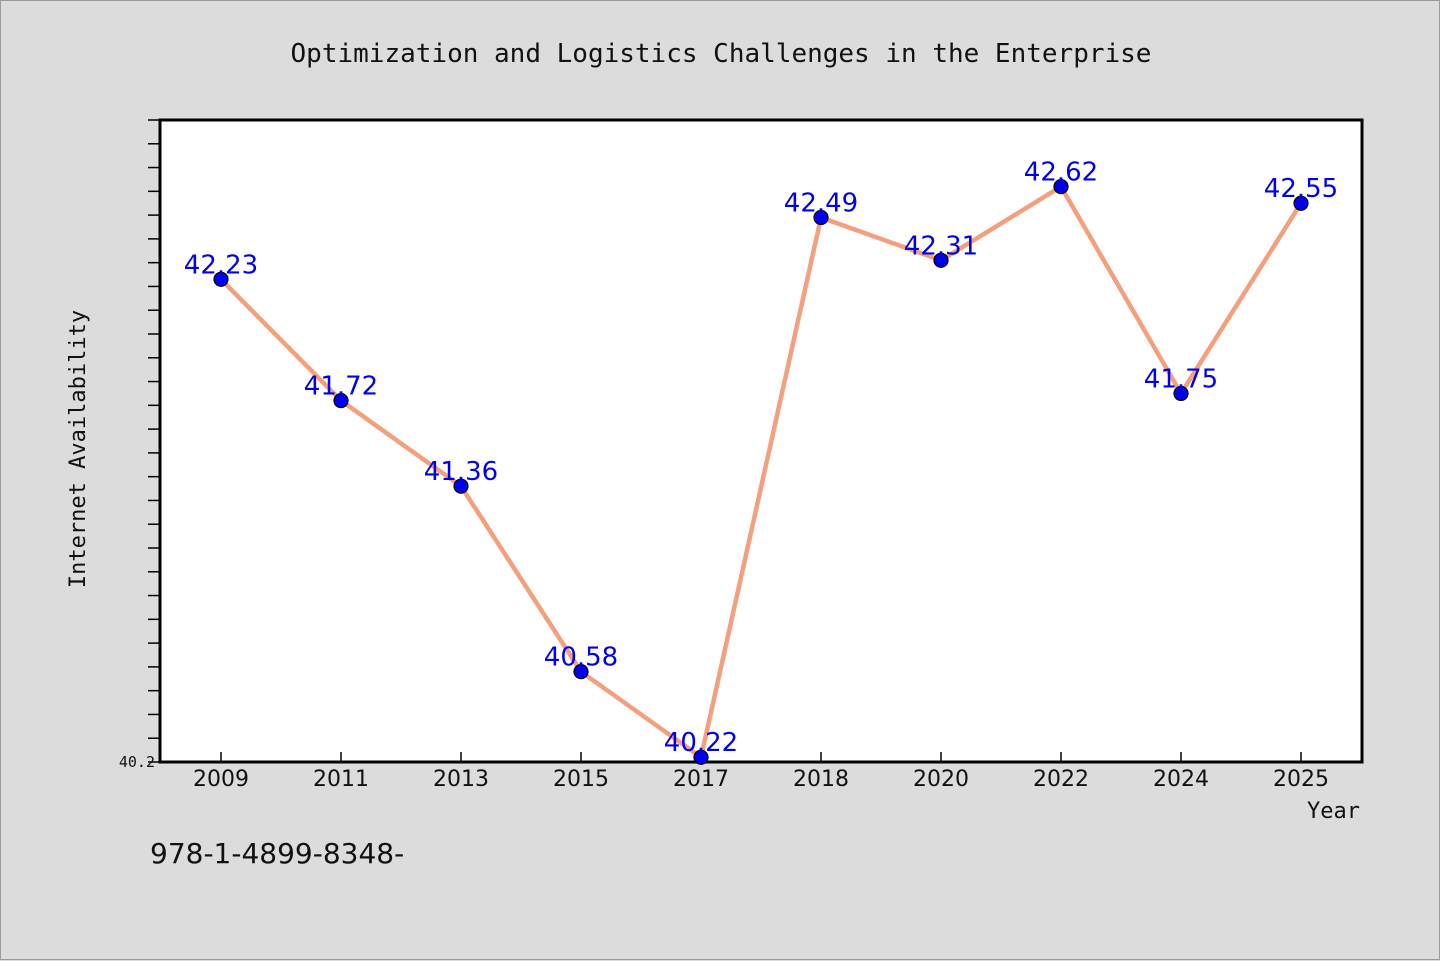  Describe the element at coordinates (701, 743) in the screenshot. I see `data-label: 40.22` at that location.